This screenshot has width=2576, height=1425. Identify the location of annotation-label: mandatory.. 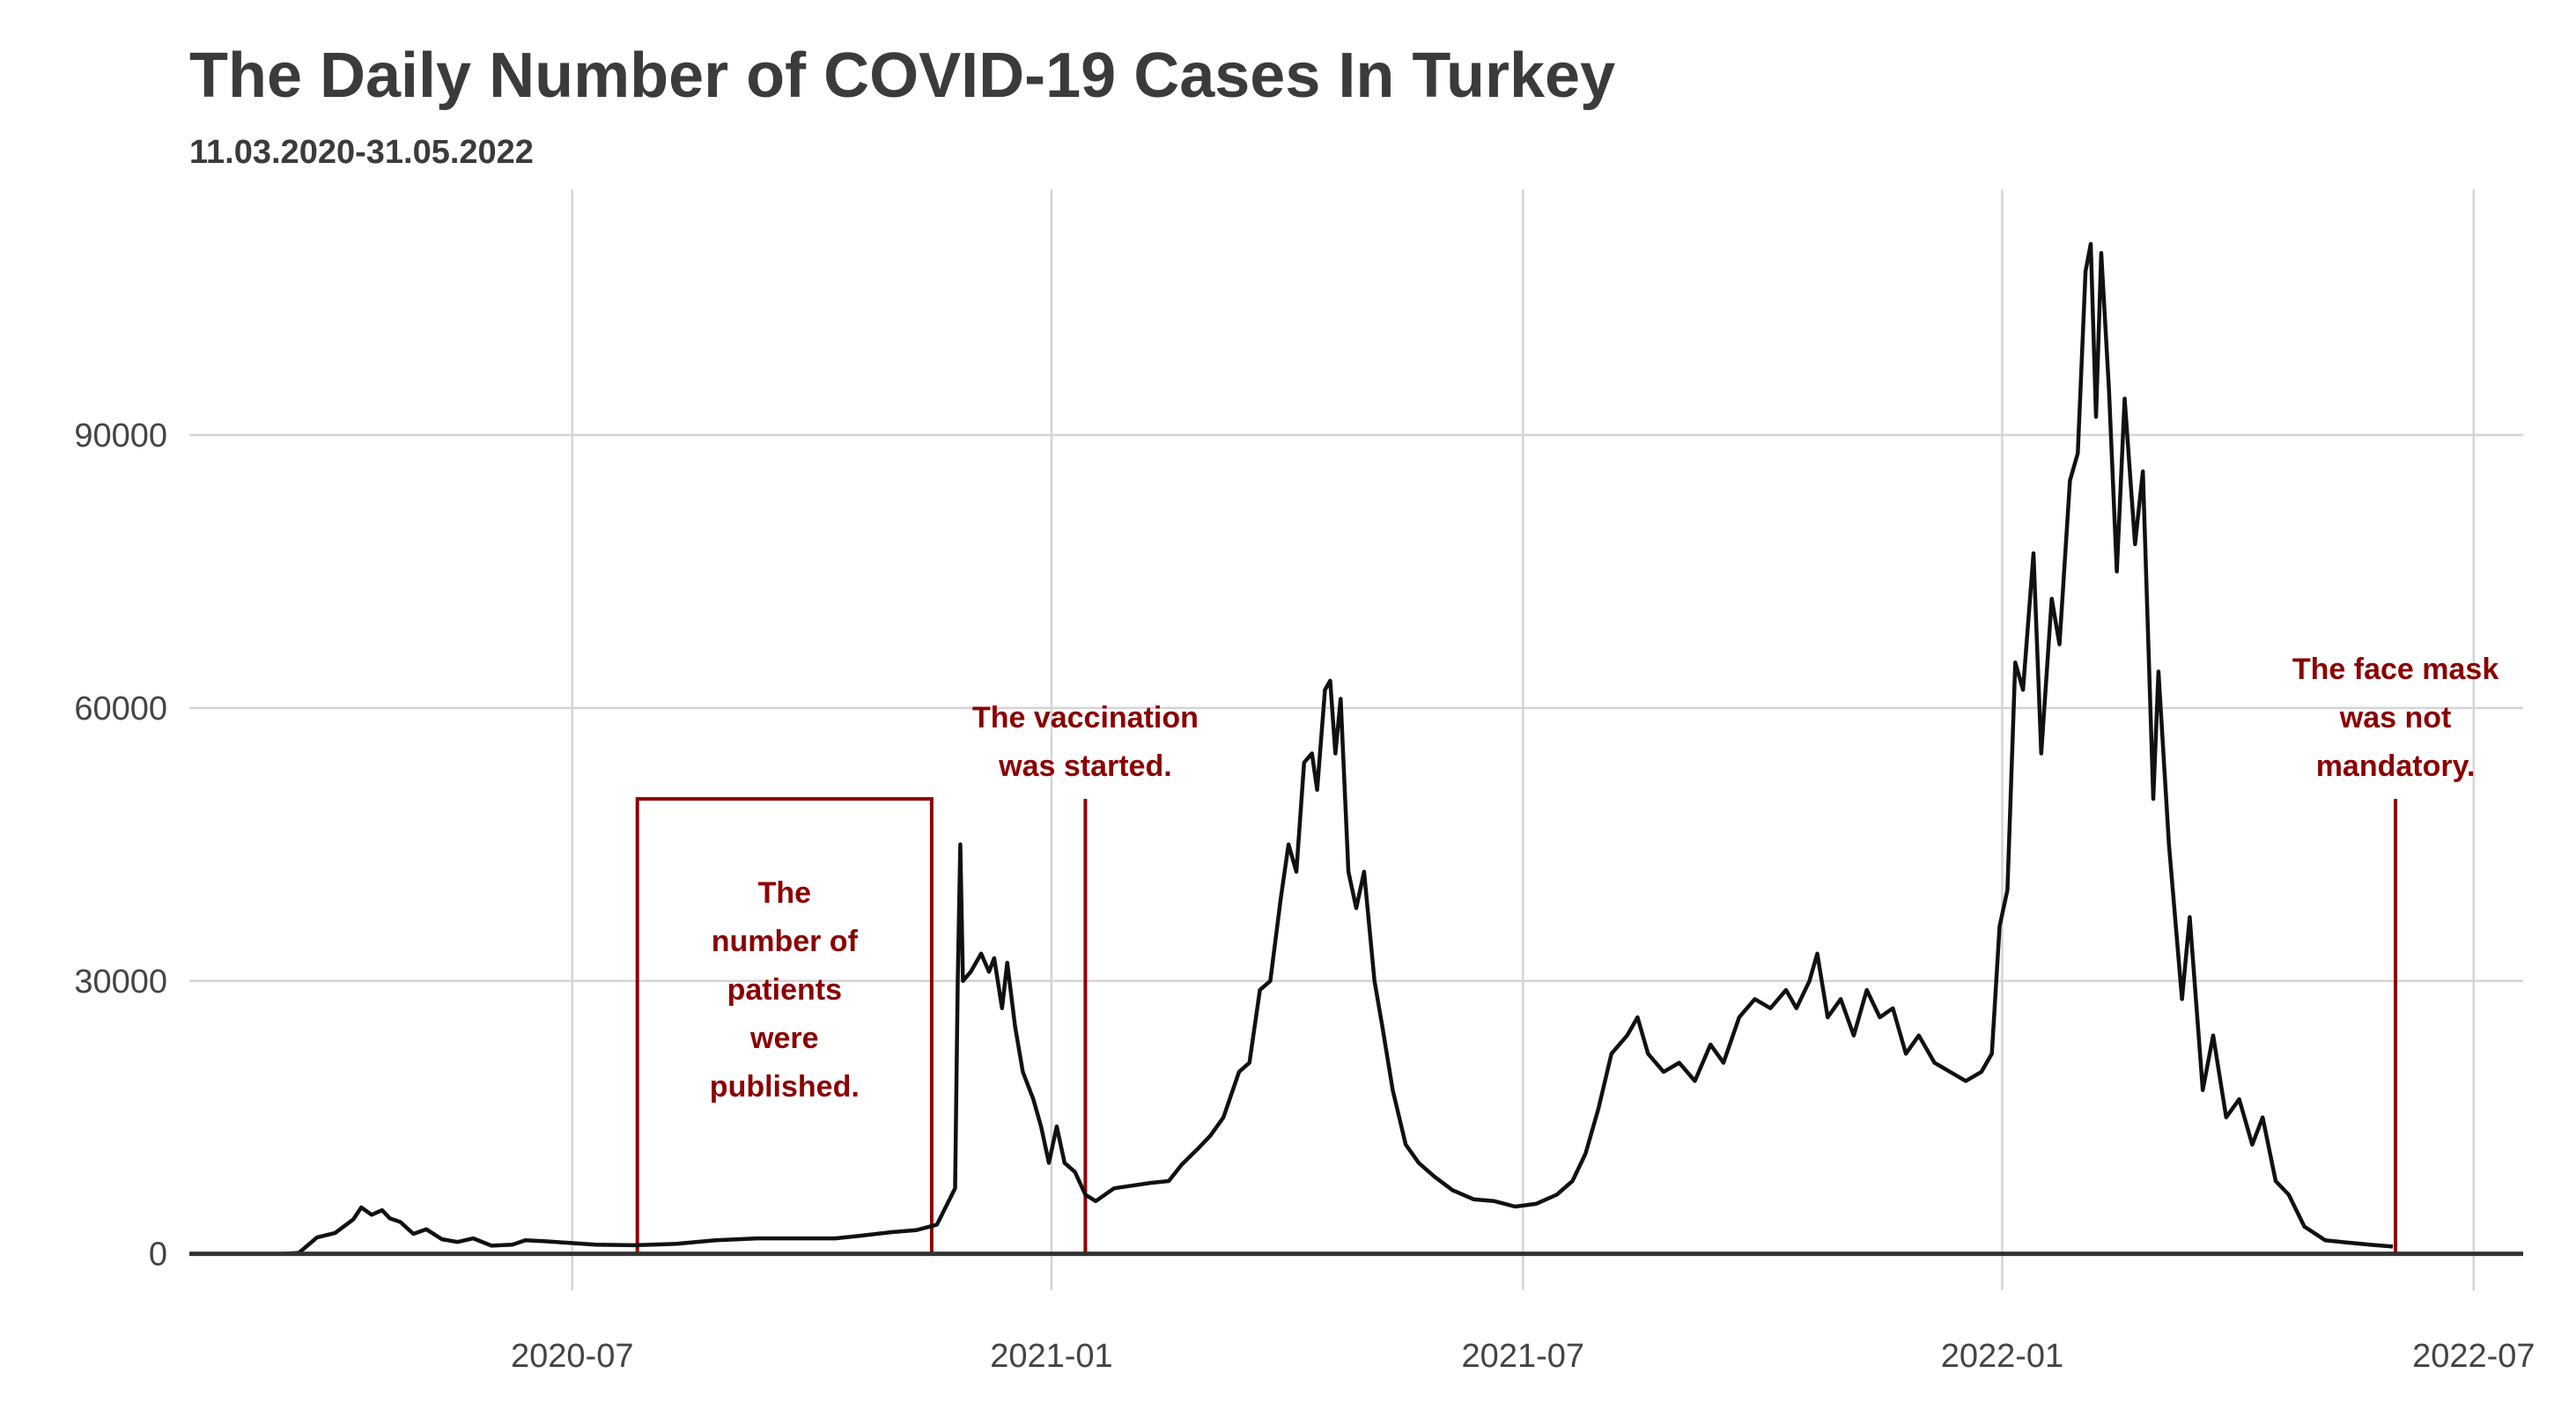
(2396, 766).